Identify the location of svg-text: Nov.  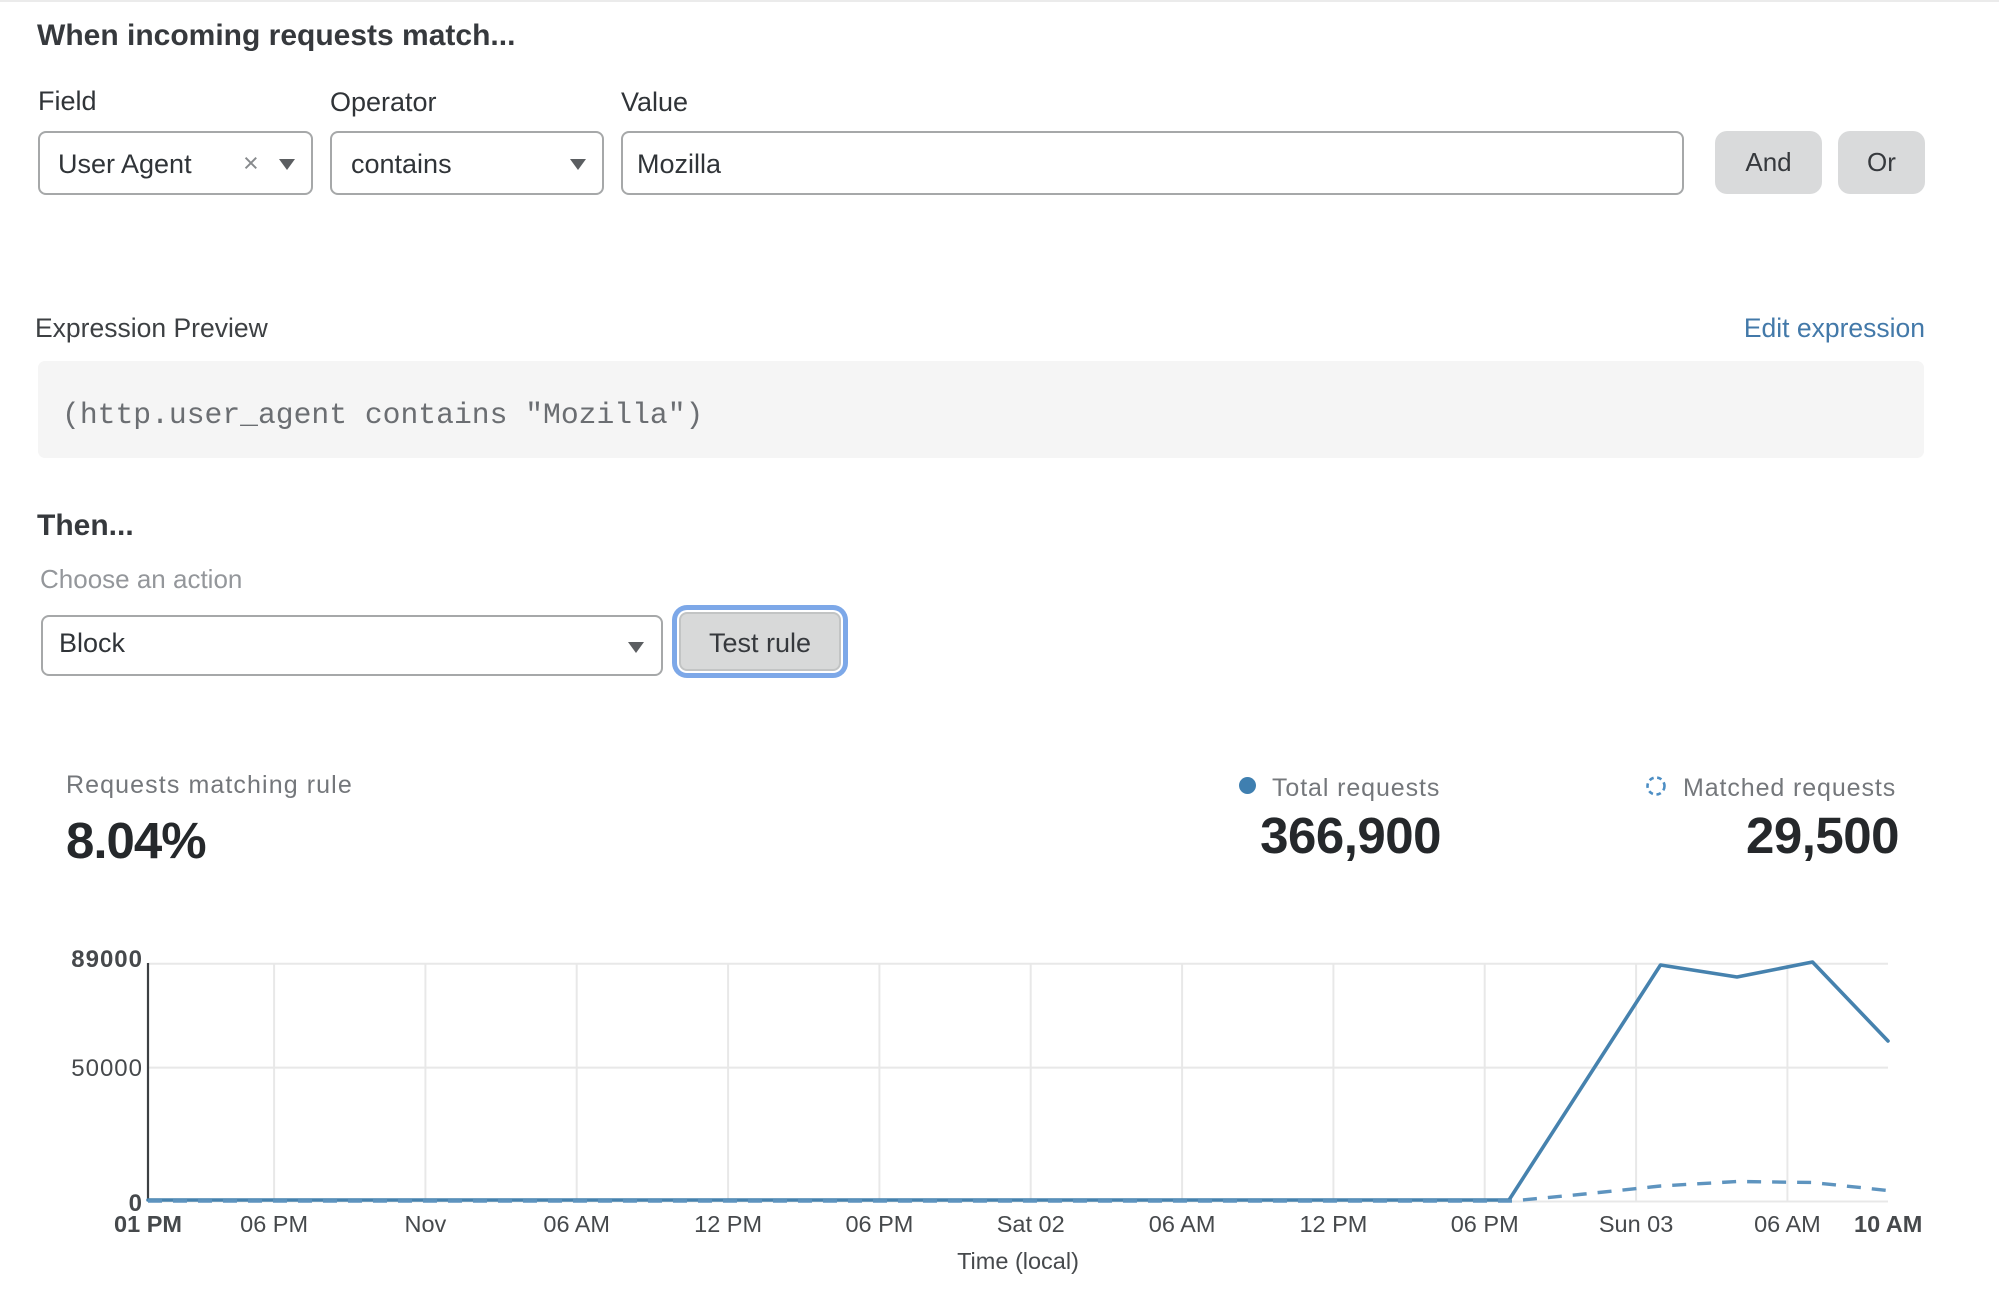
(426, 1224).